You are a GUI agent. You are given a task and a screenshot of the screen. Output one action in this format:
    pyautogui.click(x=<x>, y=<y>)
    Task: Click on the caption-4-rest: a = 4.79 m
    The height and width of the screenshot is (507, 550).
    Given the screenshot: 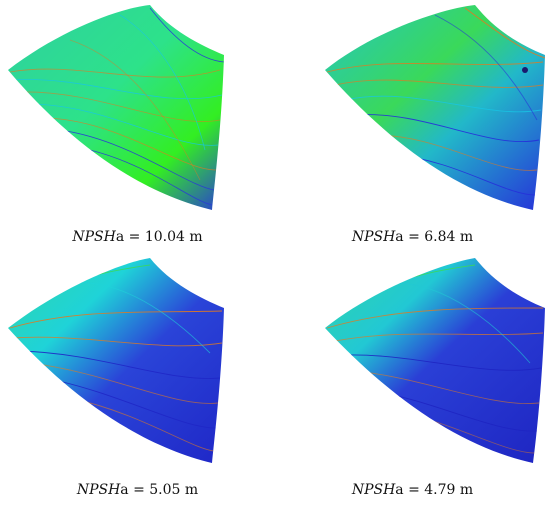 What is the action you would take?
    pyautogui.click(x=434, y=490)
    